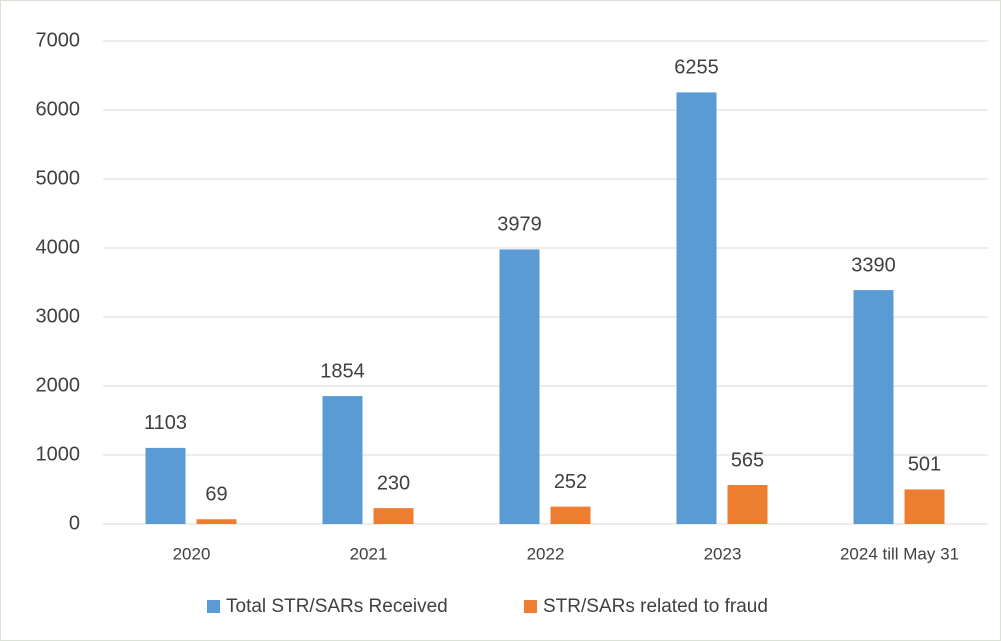  Describe the element at coordinates (342, 371) in the screenshot. I see `data-label: 1854` at that location.